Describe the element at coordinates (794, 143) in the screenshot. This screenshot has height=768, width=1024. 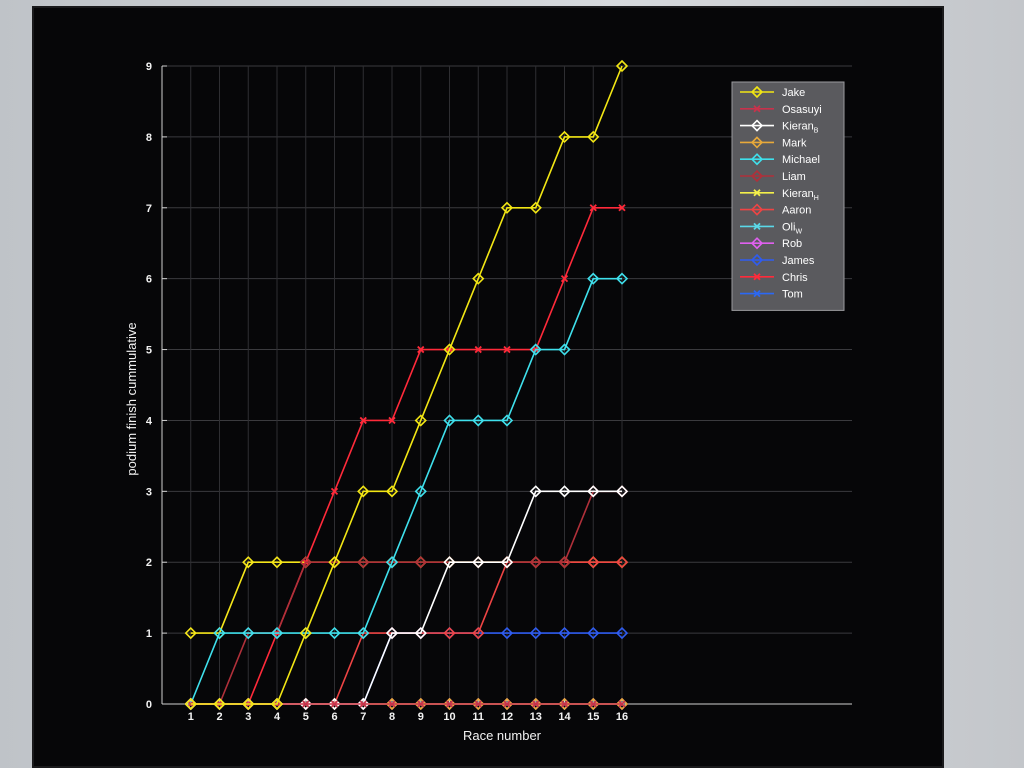
I see `legend-label: Mark` at that location.